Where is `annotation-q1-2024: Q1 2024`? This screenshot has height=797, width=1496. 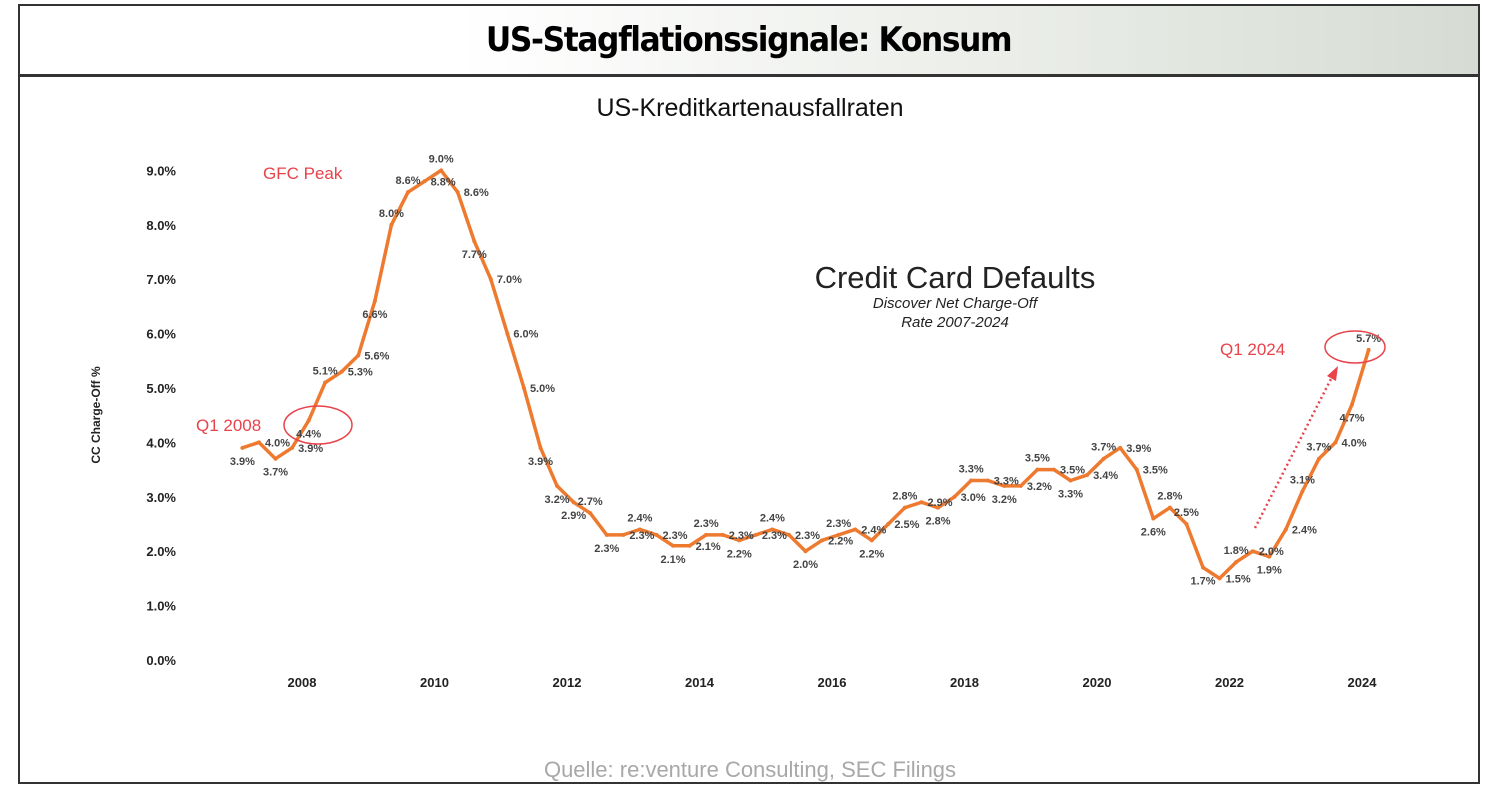 annotation-q1-2024: Q1 2024 is located at coordinates (1252, 349).